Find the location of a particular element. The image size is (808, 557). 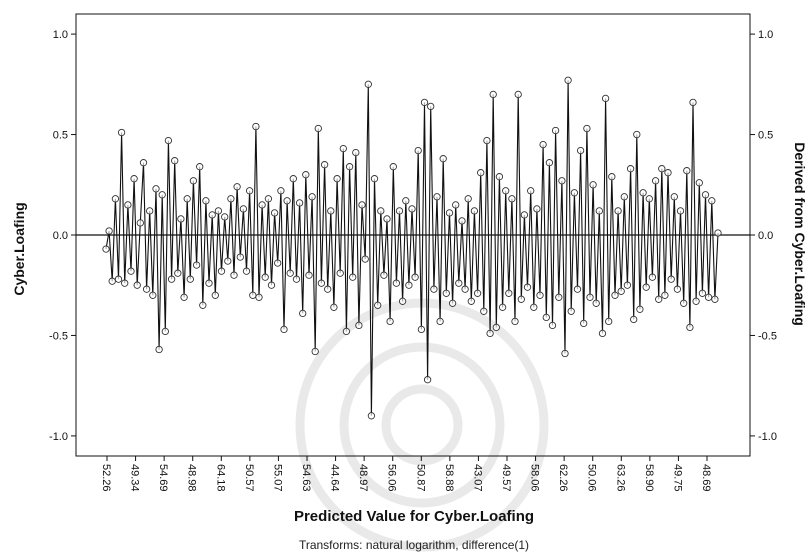

y-tick-label-left: 1.0 is located at coordinates (60, 35).